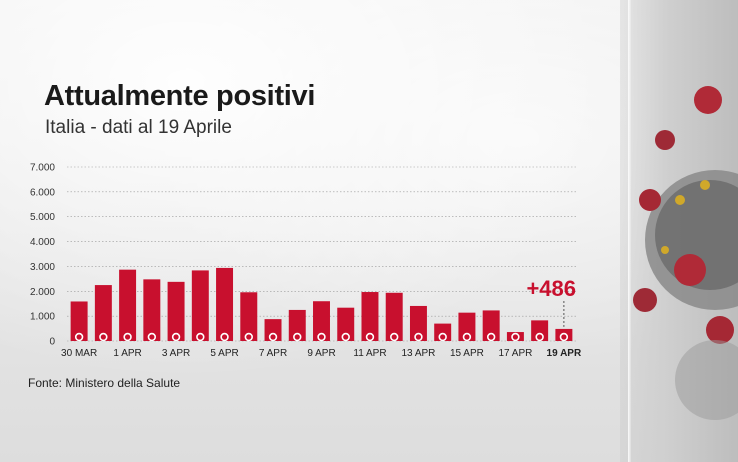 The height and width of the screenshot is (462, 738). What do you see at coordinates (224, 353) in the screenshot?
I see `x-tick-label: 5 APR` at bounding box center [224, 353].